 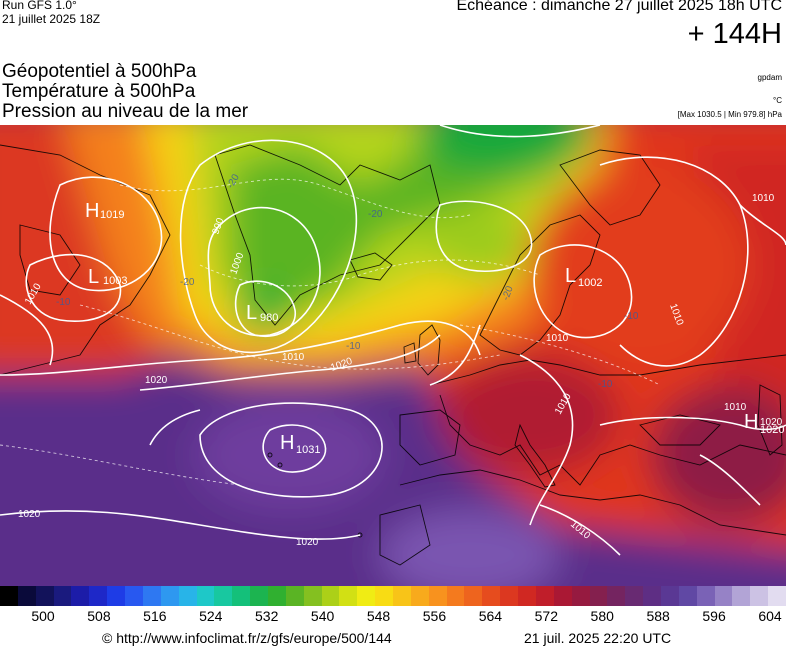 What do you see at coordinates (269, 318) in the screenshot?
I see `system-value: 980` at bounding box center [269, 318].